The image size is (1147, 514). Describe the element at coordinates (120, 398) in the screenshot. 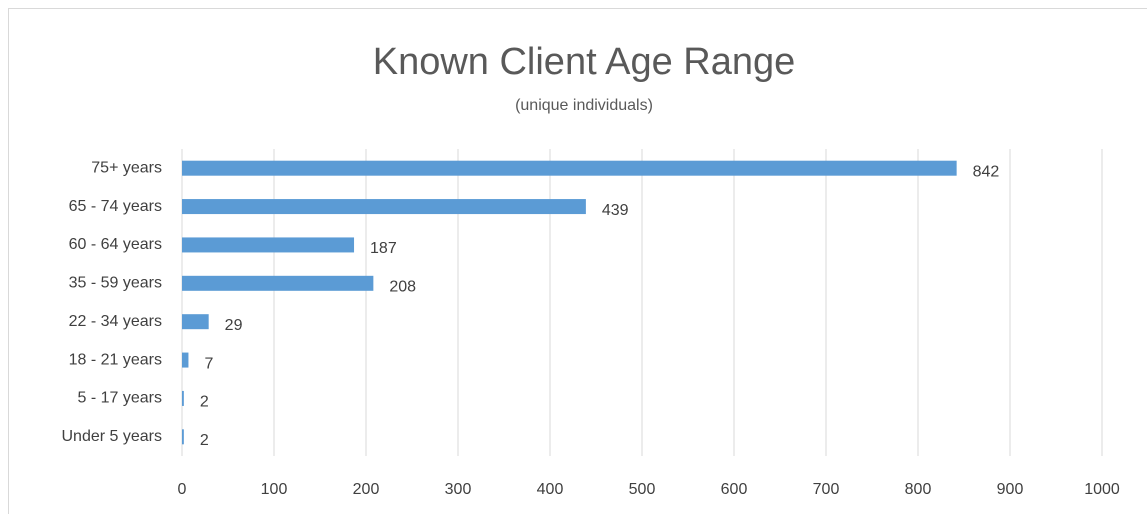

I see `y-tick-label: 5 - 17 years` at that location.